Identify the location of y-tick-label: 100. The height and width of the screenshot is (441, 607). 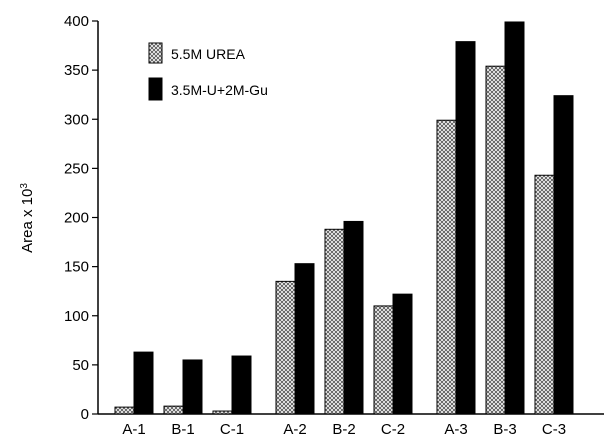
(76, 316).